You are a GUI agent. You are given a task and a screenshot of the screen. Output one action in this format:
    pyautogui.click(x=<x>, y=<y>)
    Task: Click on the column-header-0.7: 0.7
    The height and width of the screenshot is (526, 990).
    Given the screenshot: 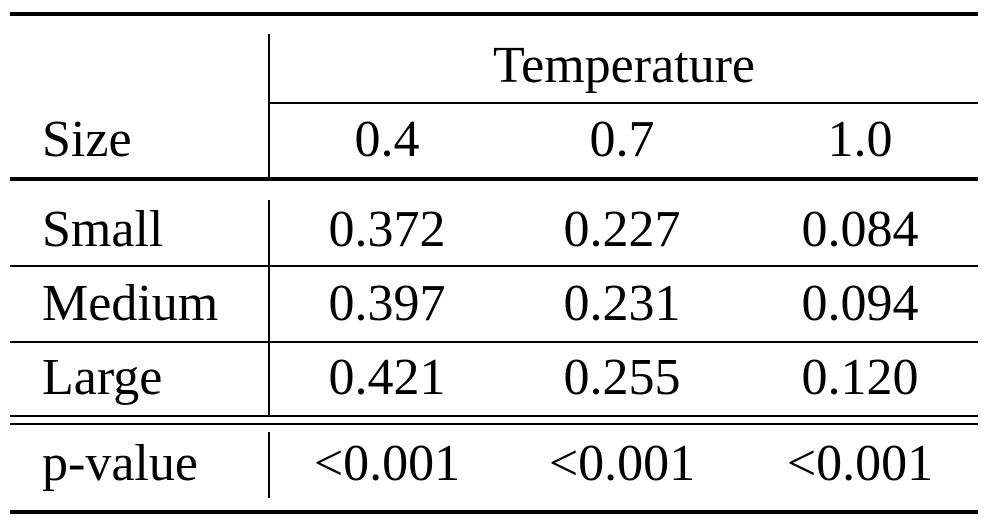 What is the action you would take?
    pyautogui.click(x=622, y=139)
    